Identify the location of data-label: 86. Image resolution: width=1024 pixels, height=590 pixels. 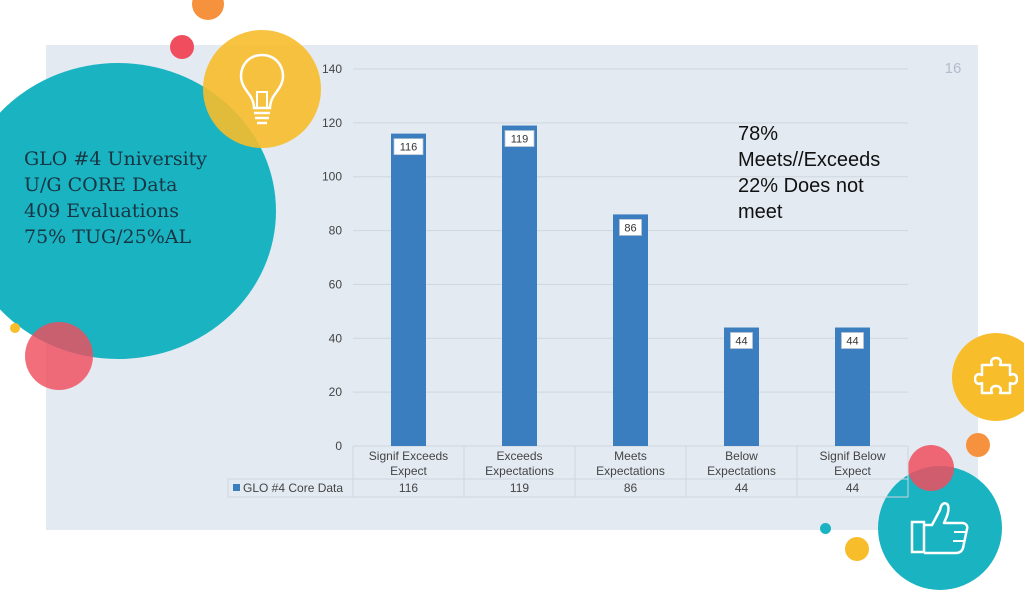
(630, 228).